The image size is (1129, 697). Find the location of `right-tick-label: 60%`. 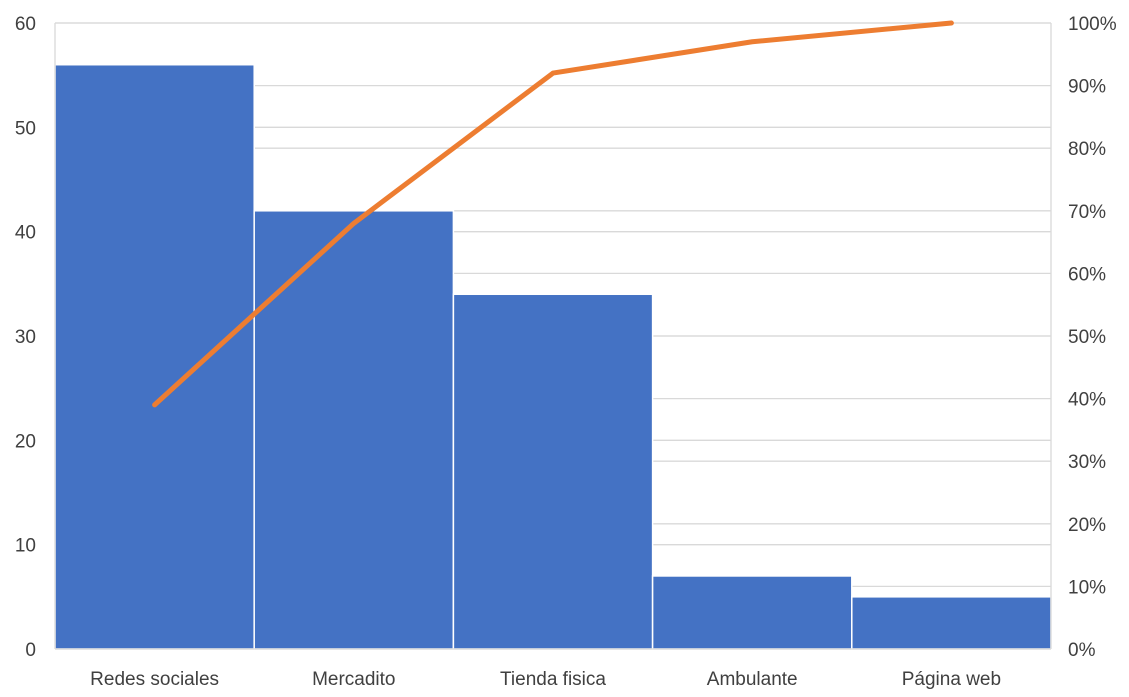

right-tick-label: 60% is located at coordinates (1087, 274).